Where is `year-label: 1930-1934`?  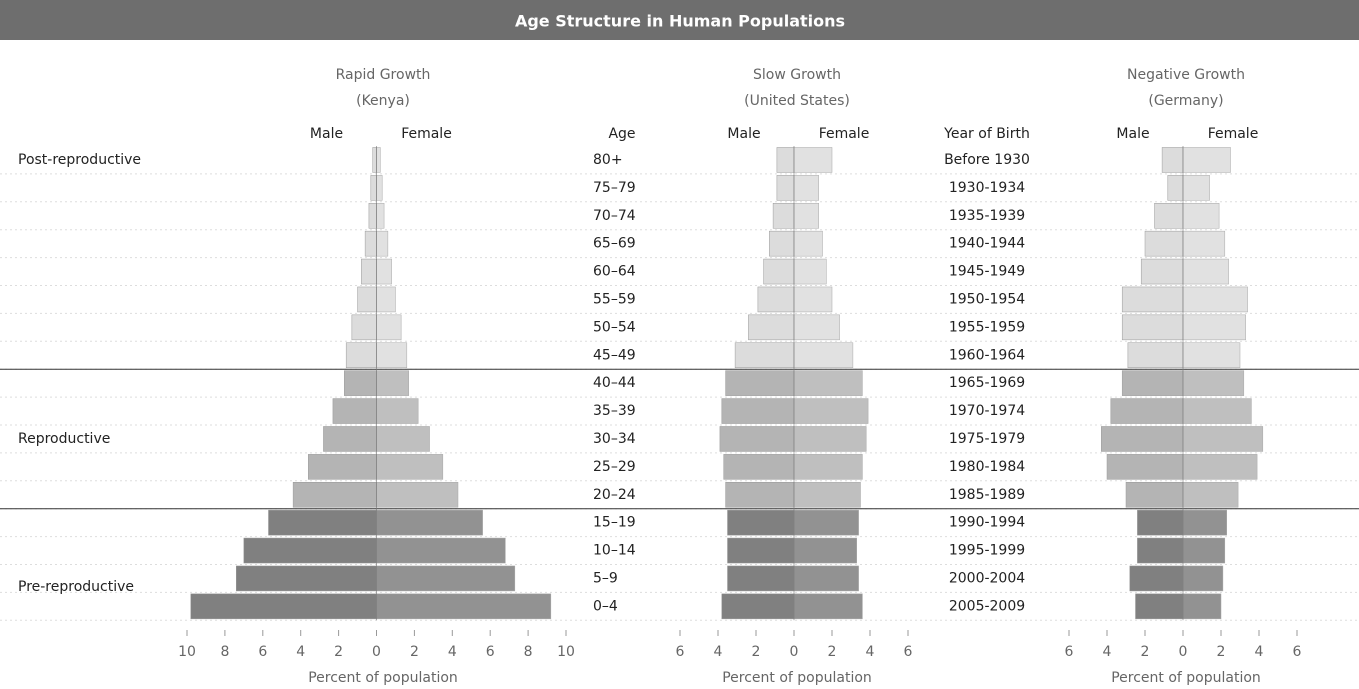 year-label: 1930-1934 is located at coordinates (987, 188).